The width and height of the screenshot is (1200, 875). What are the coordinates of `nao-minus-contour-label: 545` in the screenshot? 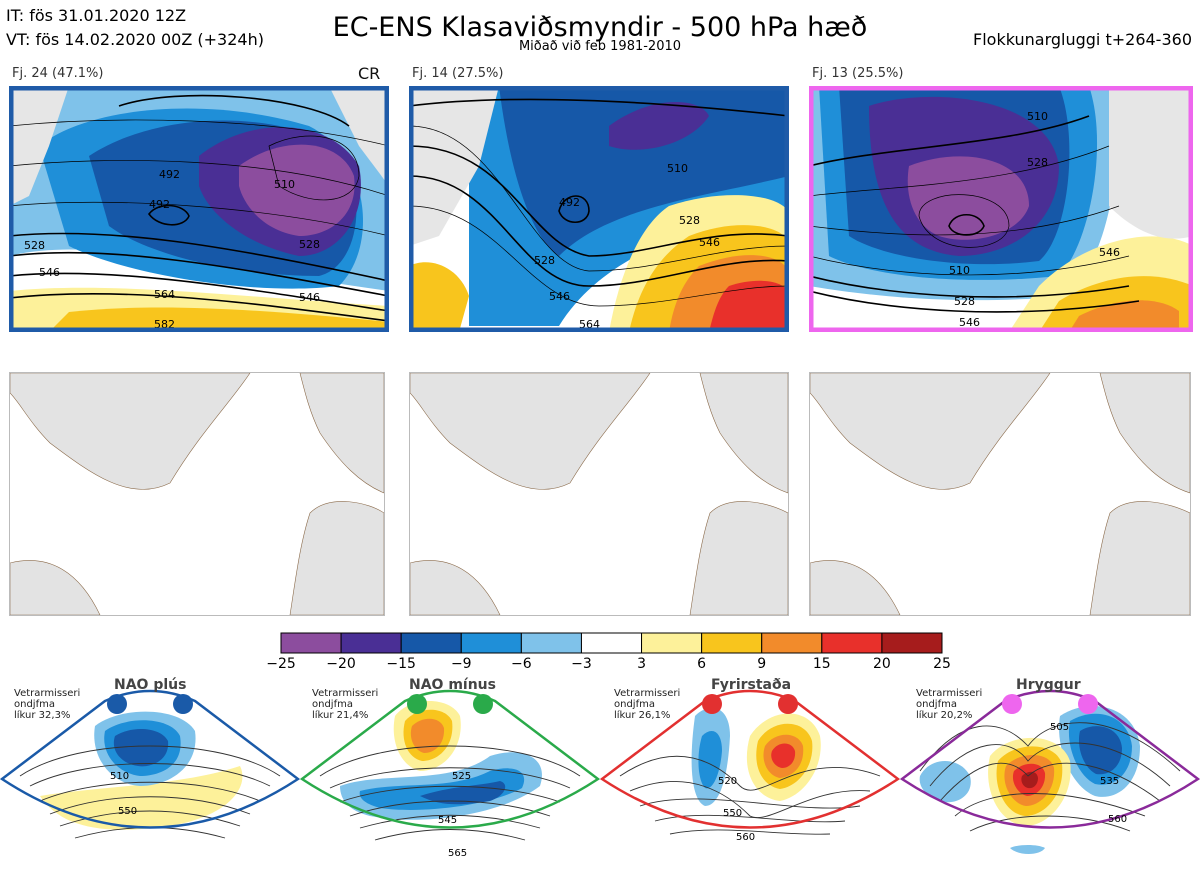 It's located at (447, 820).